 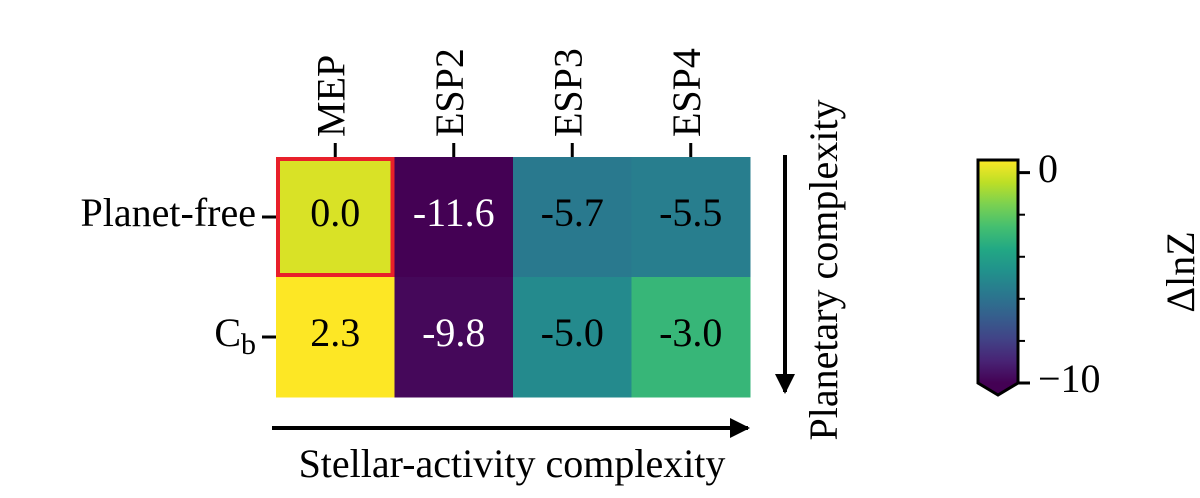 What do you see at coordinates (335, 332) in the screenshot?
I see `cell-label: 2.3` at bounding box center [335, 332].